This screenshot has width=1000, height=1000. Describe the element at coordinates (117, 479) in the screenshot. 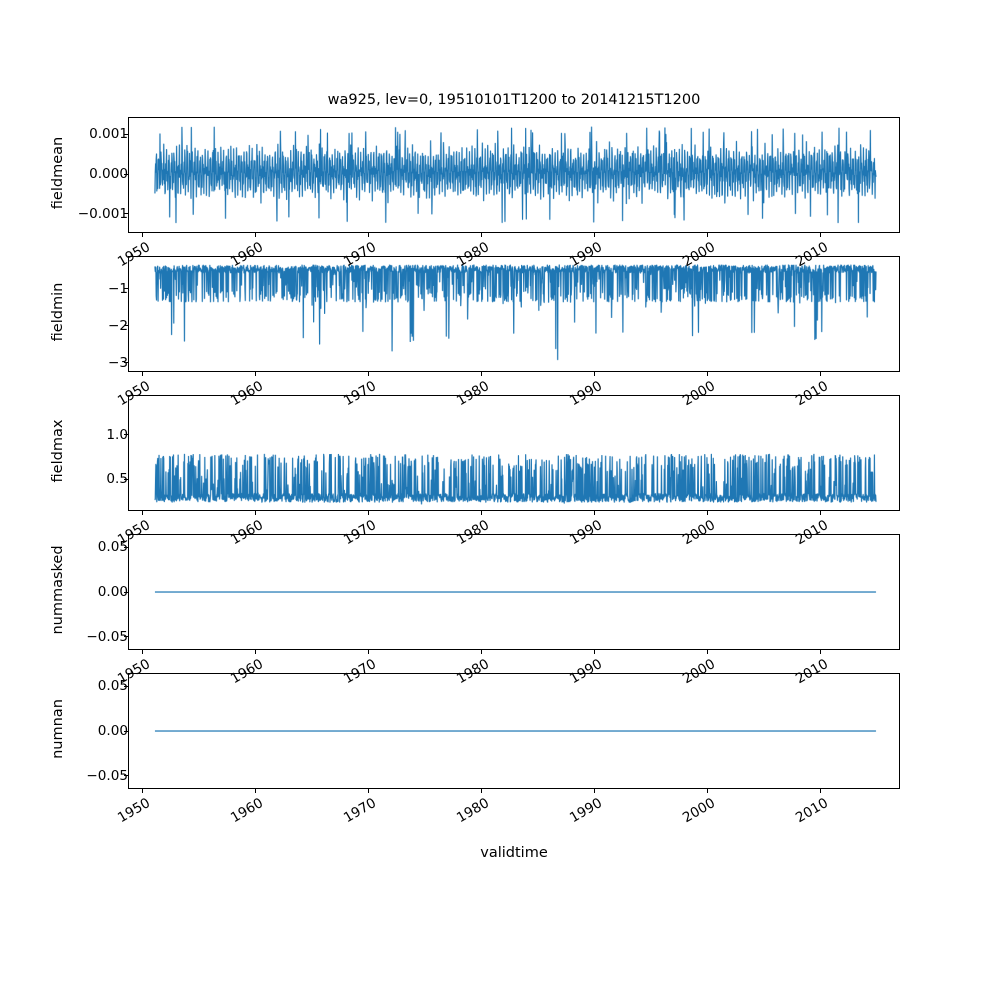

I see `y-tick-label: 0.5` at that location.